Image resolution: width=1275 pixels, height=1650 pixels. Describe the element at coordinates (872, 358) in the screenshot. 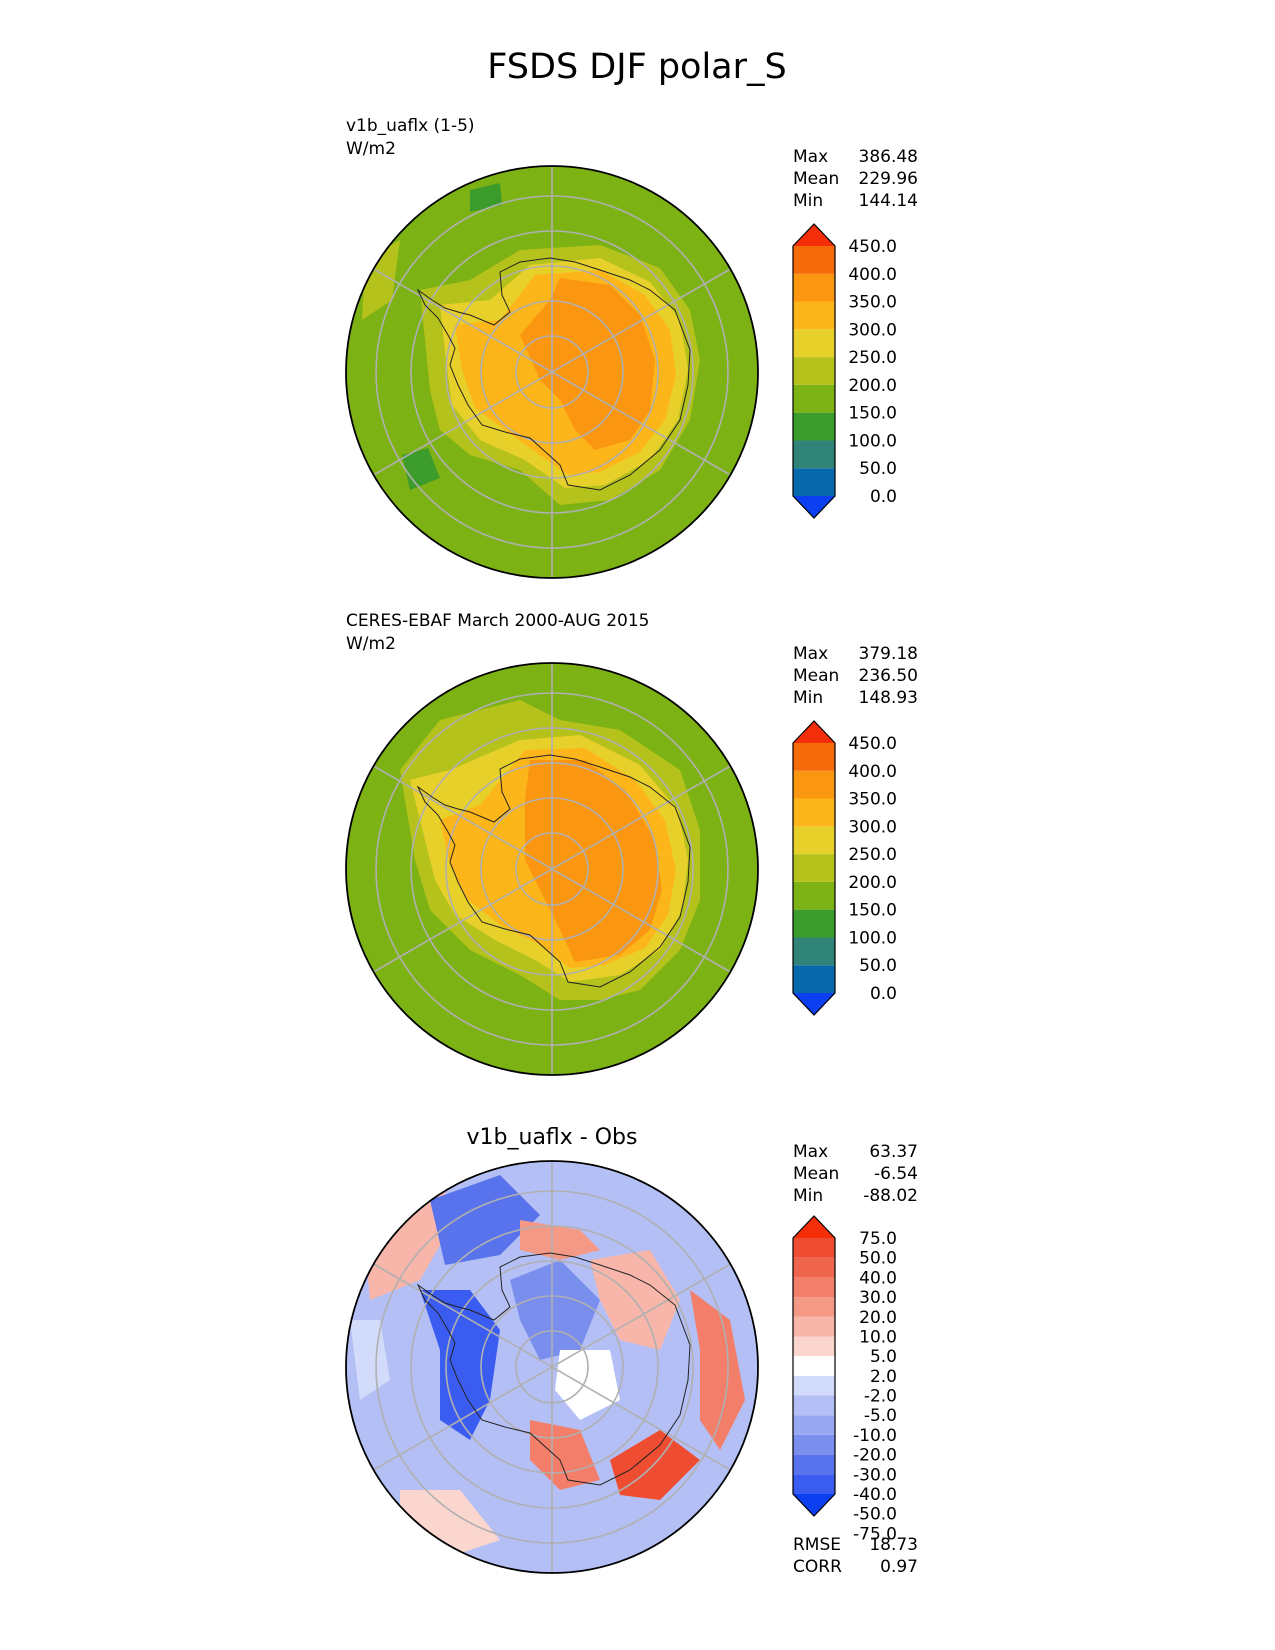

I see `colorbar-tick-label: 250.0` at that location.